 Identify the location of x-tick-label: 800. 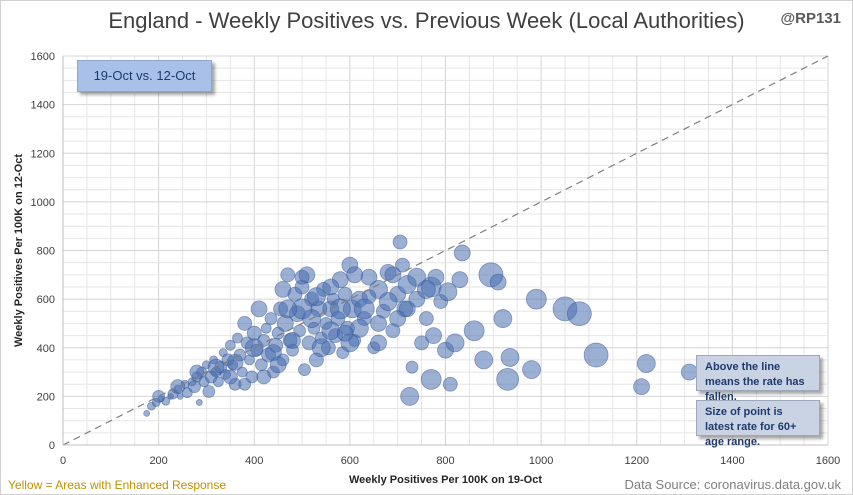
(445, 461).